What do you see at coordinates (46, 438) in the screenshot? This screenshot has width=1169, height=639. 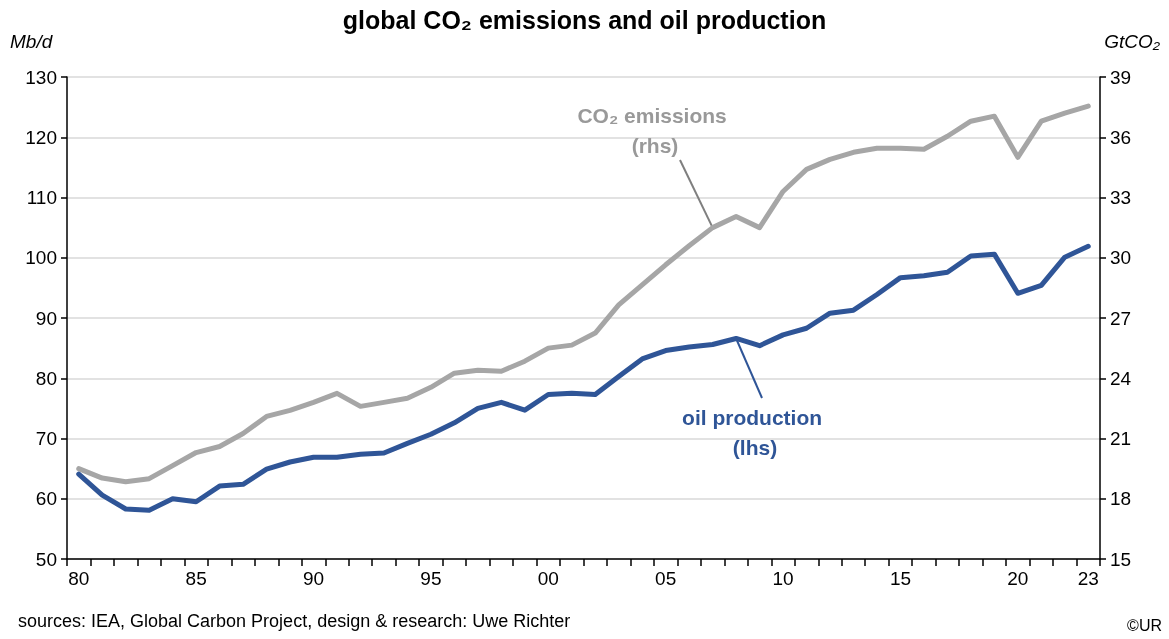 I see `y-tick-label: 70` at bounding box center [46, 438].